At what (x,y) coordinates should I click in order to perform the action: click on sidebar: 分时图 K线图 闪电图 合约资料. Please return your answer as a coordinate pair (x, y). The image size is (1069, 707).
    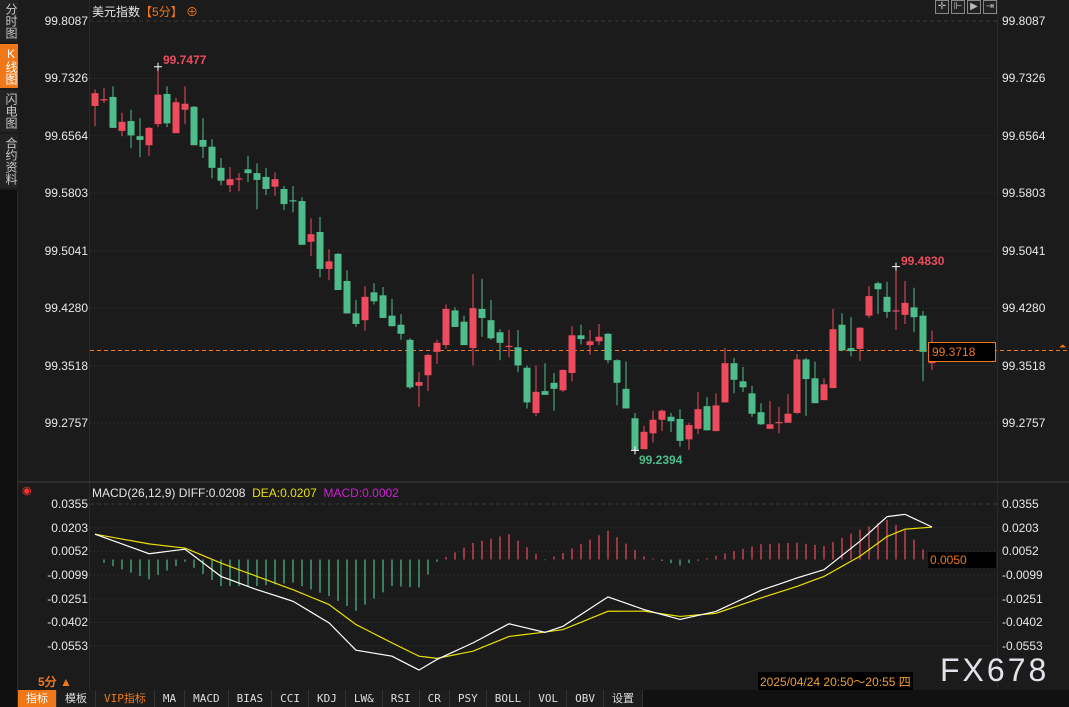
    Looking at the image, I should click on (9, 353).